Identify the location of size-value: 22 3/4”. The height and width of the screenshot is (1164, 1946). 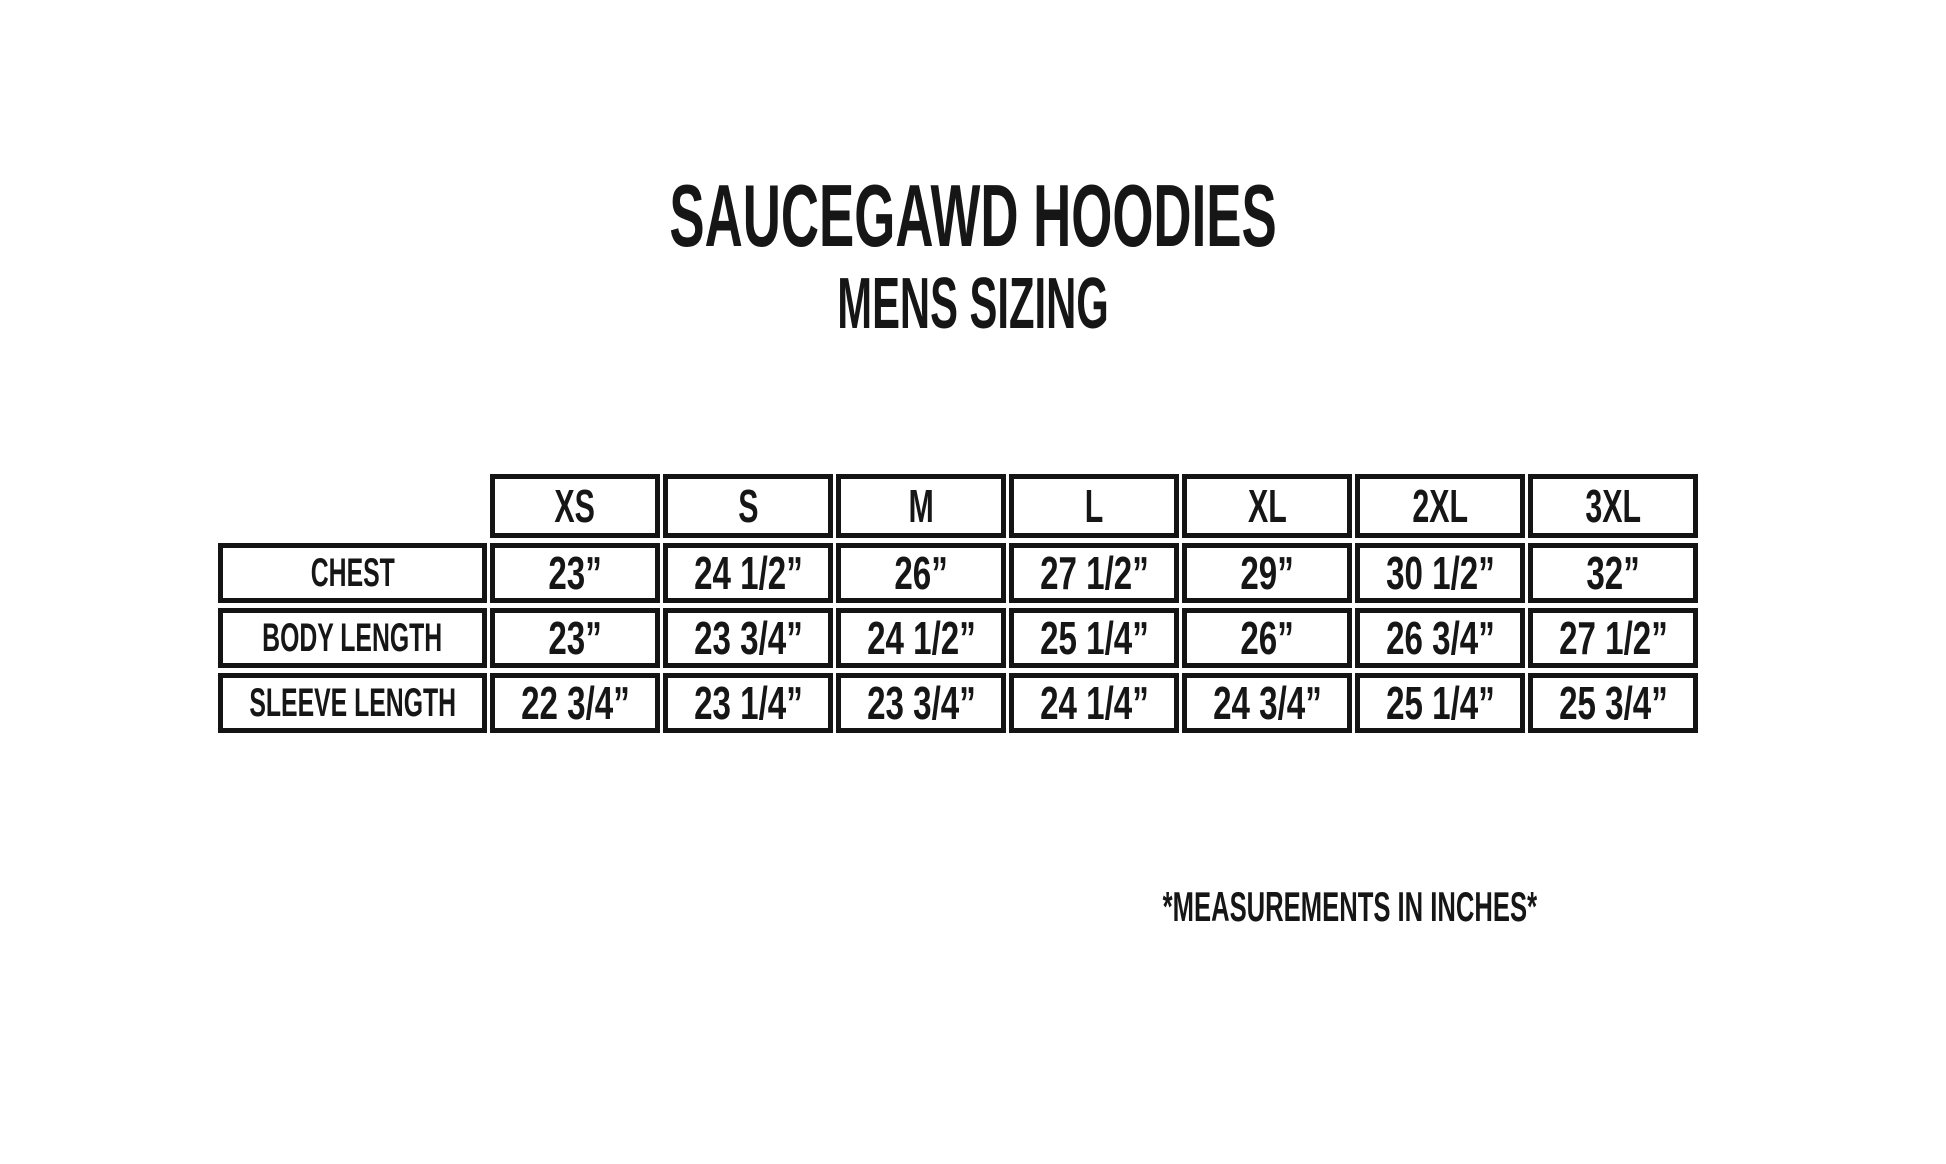
(575, 703).